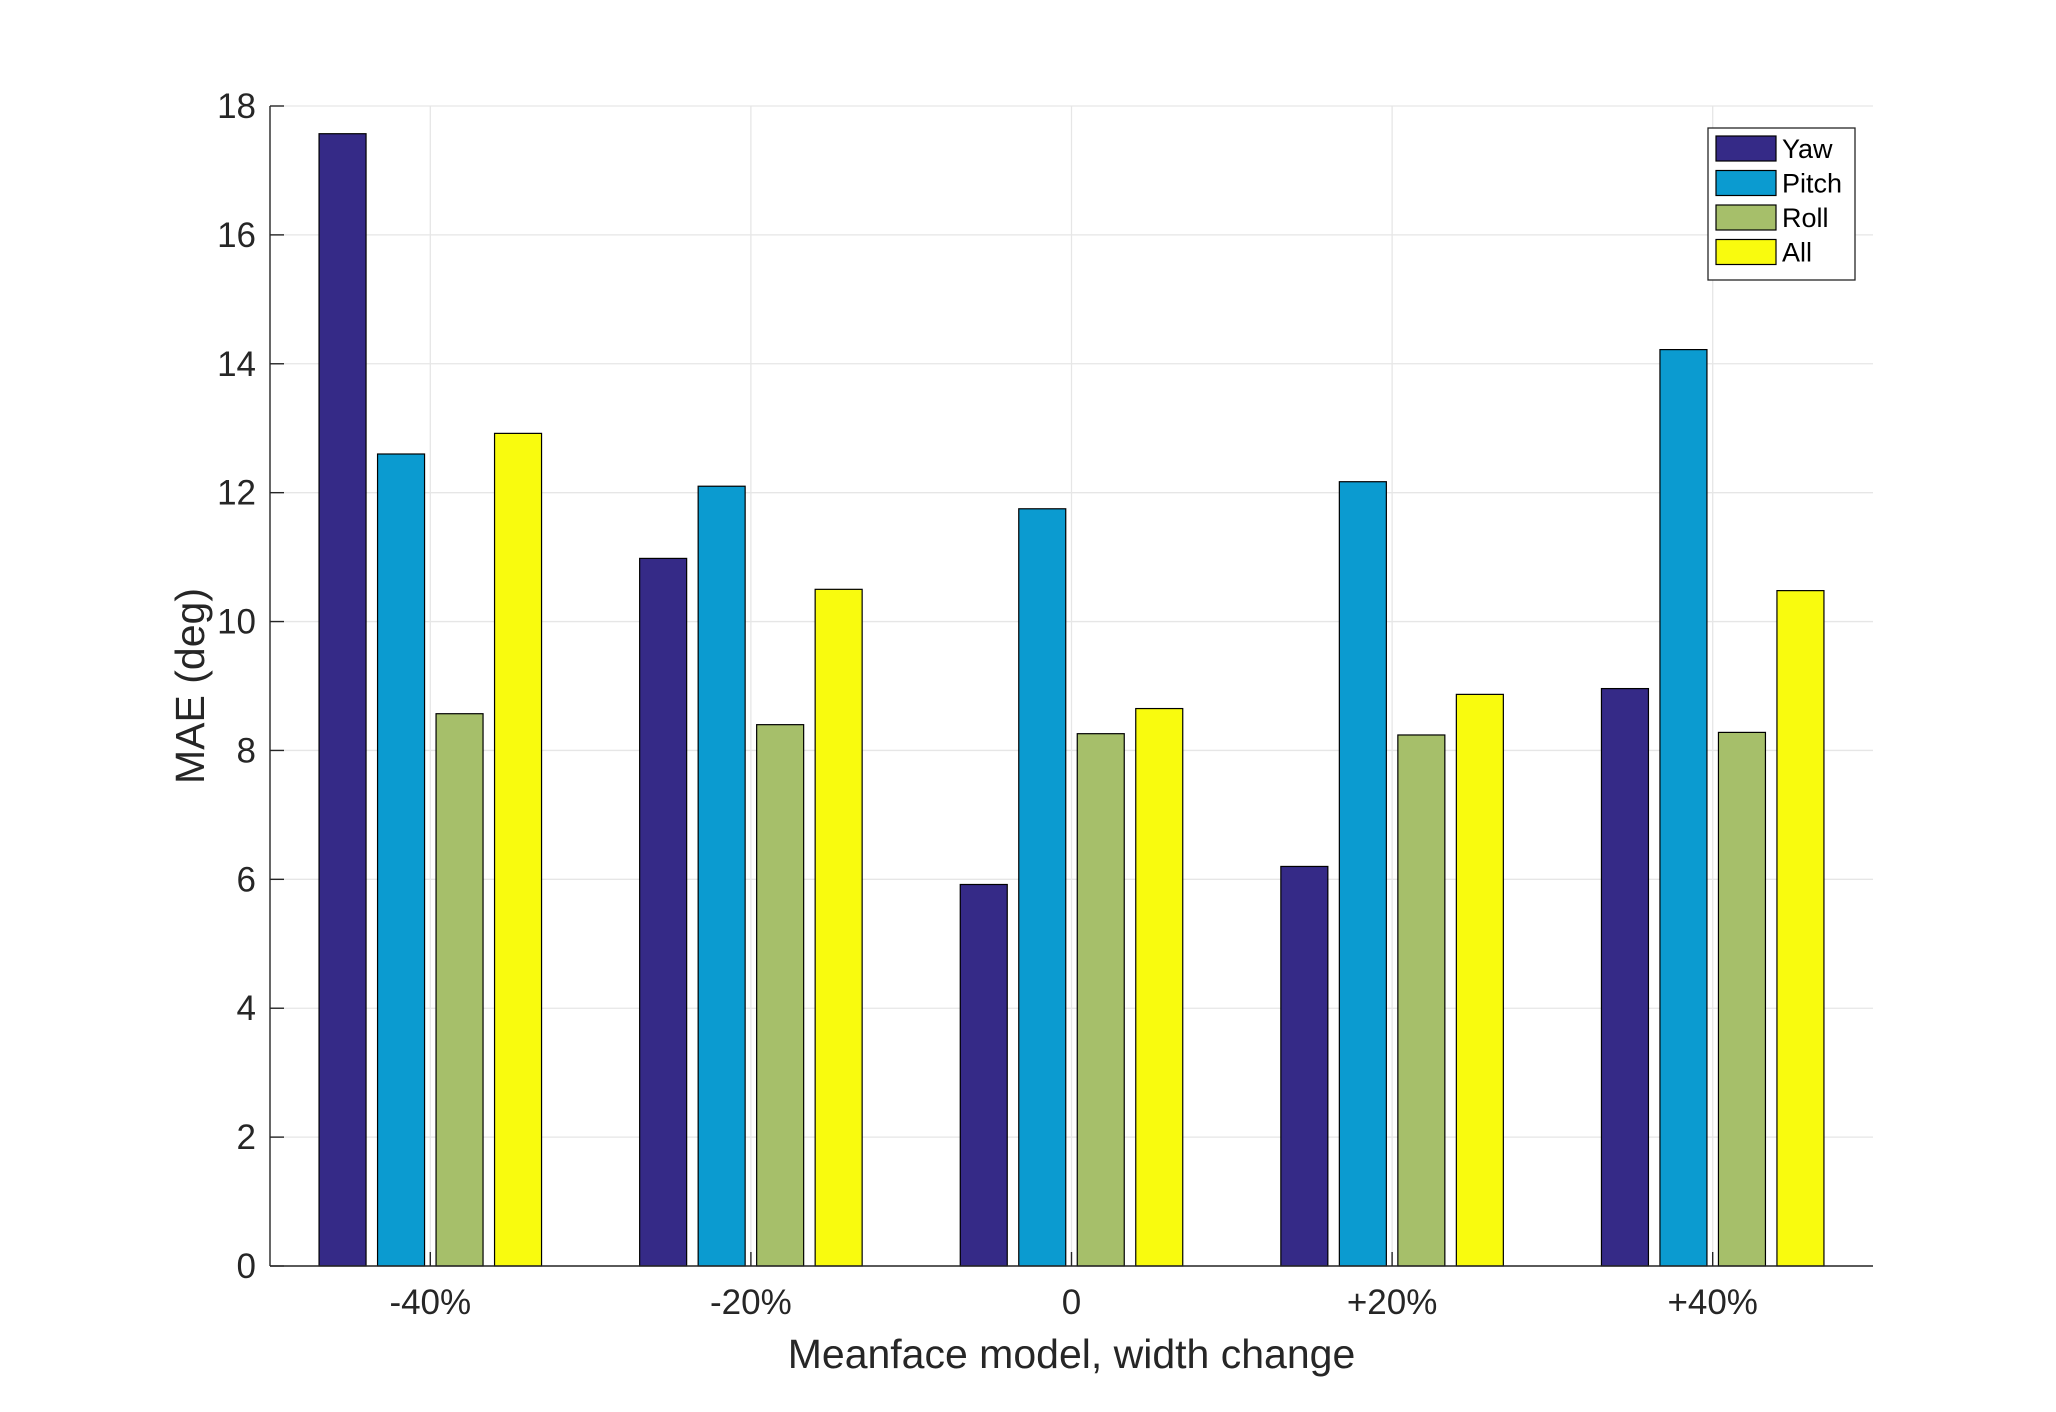  Describe the element at coordinates (1746, 148) in the screenshot. I see `legend-swatch-yaw` at that location.